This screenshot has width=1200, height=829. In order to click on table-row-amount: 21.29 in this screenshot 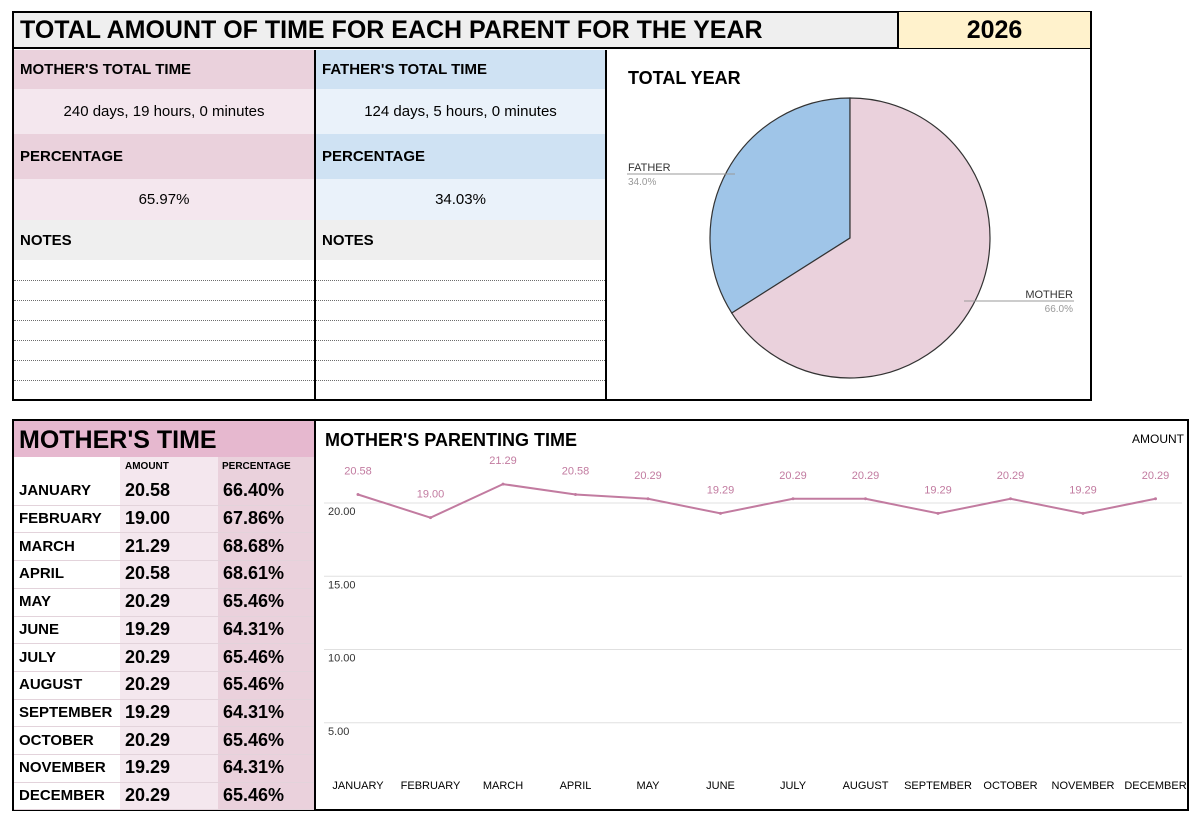, I will do `click(148, 545)`.